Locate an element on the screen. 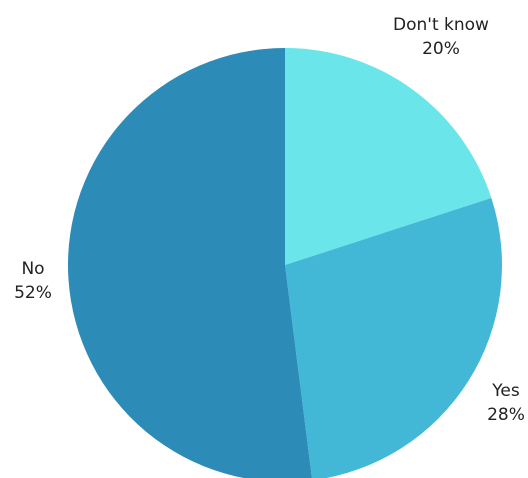 The height and width of the screenshot is (478, 528). slice-label-name: Yes is located at coordinates (505, 391).